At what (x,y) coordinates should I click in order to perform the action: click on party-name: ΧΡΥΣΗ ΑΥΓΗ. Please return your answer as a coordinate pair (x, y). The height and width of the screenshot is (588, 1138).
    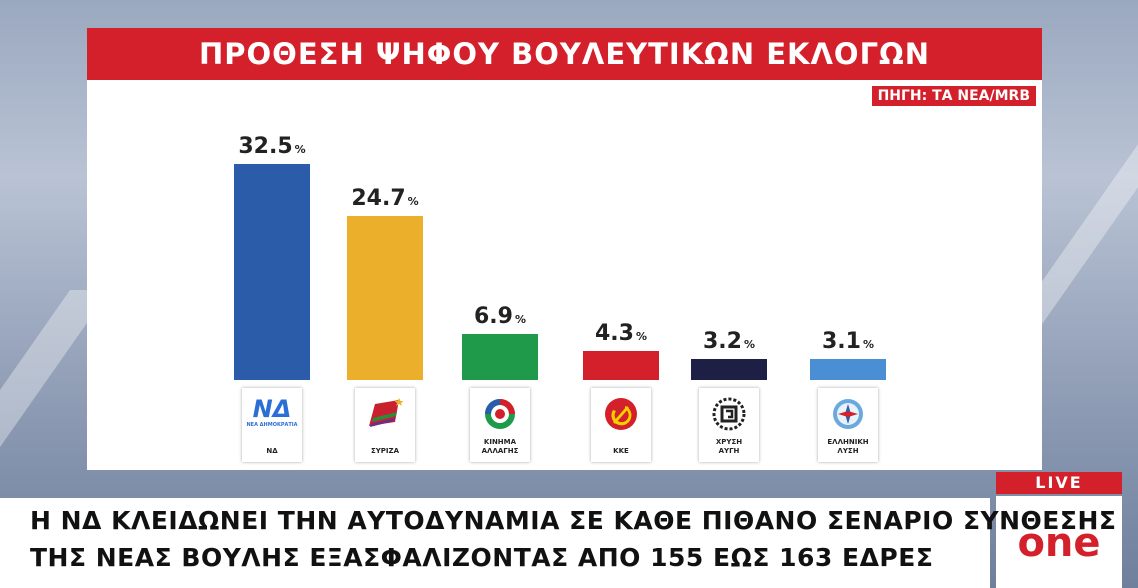
    Looking at the image, I should click on (729, 447).